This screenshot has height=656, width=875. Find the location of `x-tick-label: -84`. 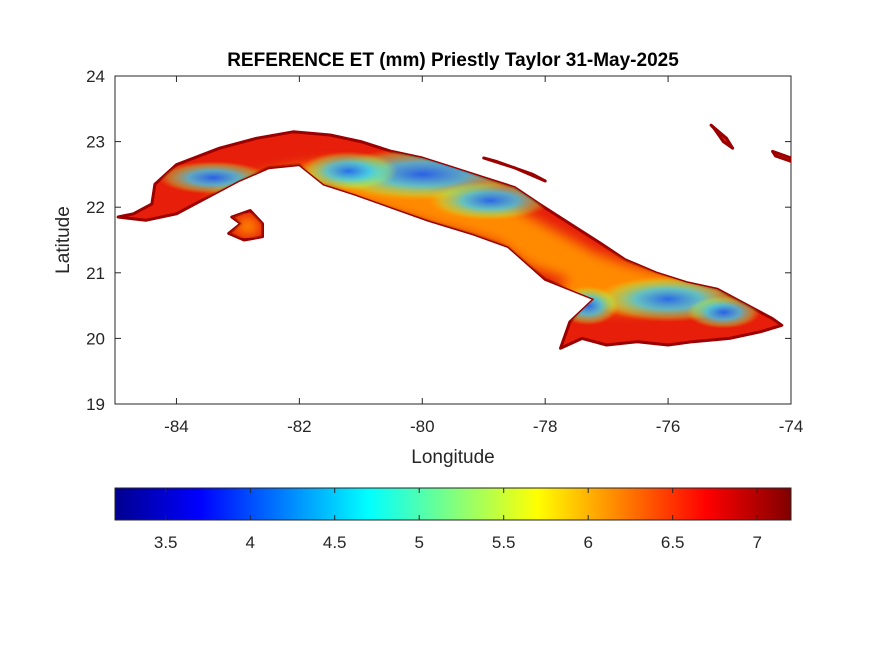

x-tick-label: -84 is located at coordinates (176, 426).